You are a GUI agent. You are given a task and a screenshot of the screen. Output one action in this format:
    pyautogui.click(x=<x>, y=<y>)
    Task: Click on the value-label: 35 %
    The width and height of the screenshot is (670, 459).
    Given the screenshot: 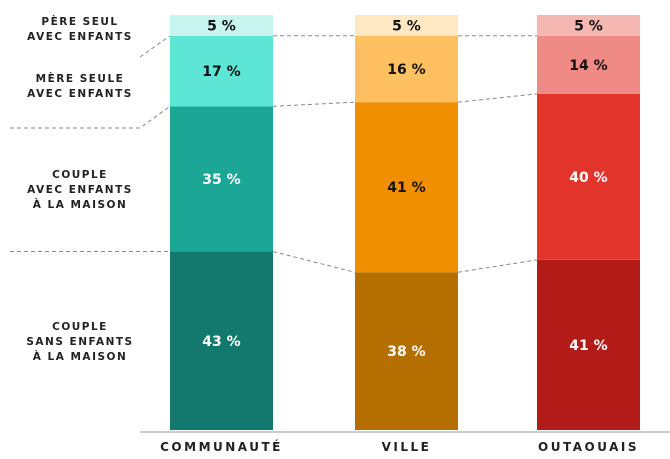 What is the action you would take?
    pyautogui.click(x=221, y=180)
    